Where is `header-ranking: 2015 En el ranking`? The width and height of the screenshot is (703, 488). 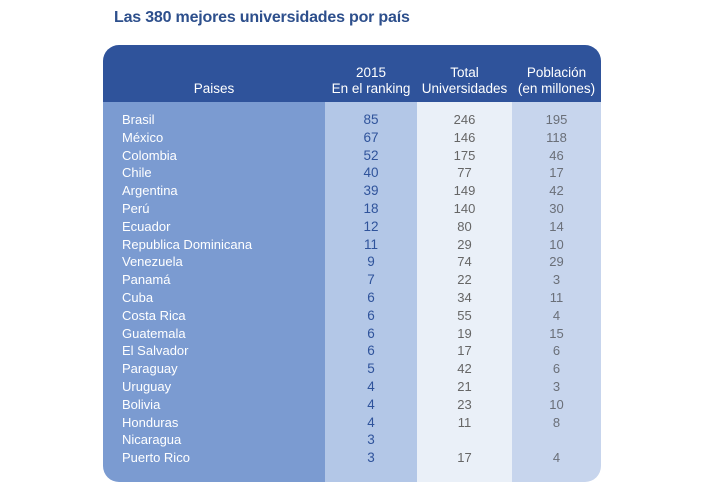
header-ranking: 2015 En el ranking is located at coordinates (371, 73).